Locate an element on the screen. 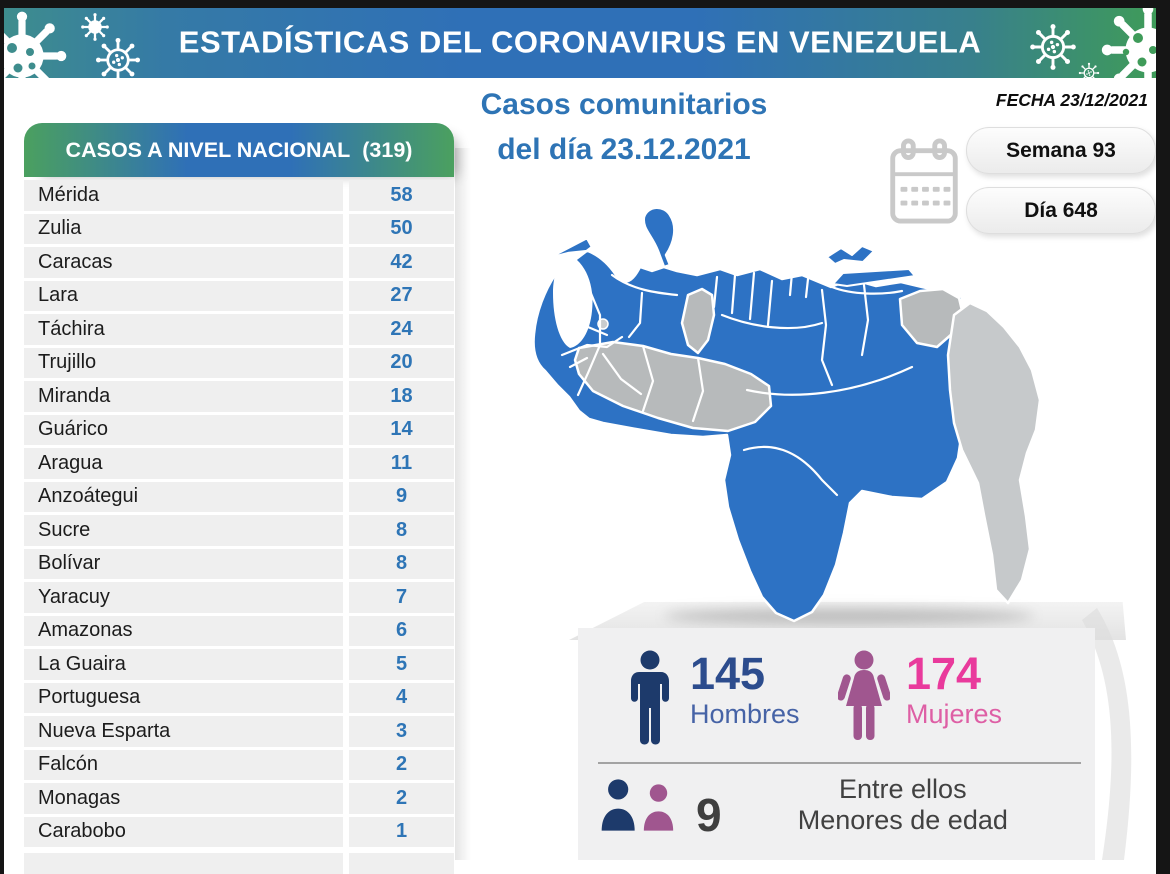  hombres-value: 145 is located at coordinates (728, 673).